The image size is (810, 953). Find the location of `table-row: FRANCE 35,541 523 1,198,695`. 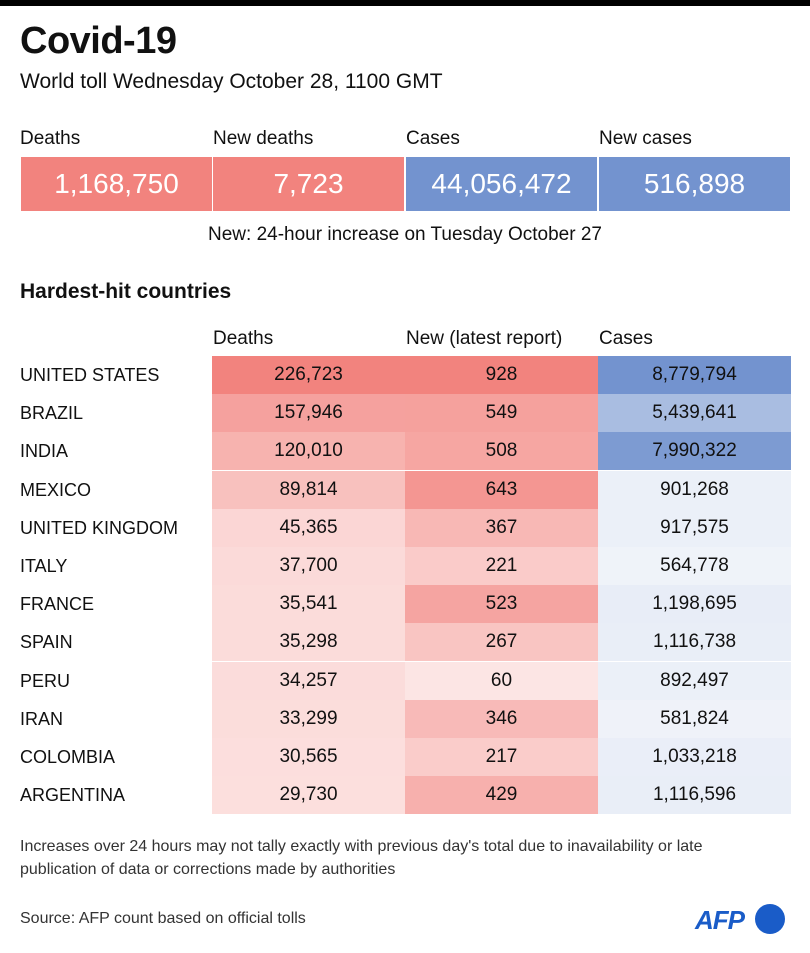

table-row: FRANCE 35,541 523 1,198,695 is located at coordinates (405, 604).